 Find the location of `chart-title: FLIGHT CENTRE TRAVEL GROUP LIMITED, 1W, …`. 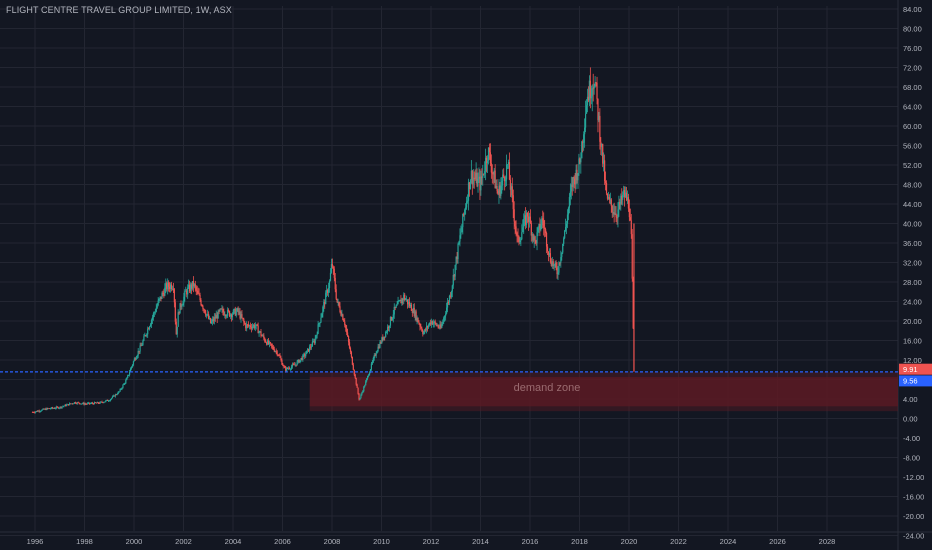

chart-title: FLIGHT CENTRE TRAVEL GROUP LIMITED, 1W, … is located at coordinates (119, 10).